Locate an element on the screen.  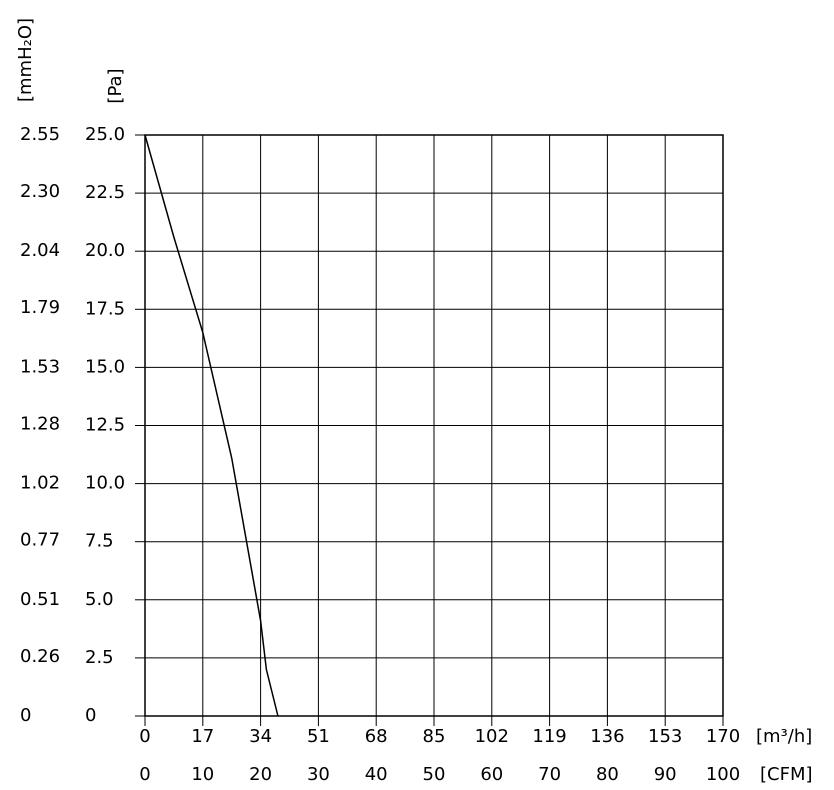
y2-tick-label: 1.02 is located at coordinates (40, 483).